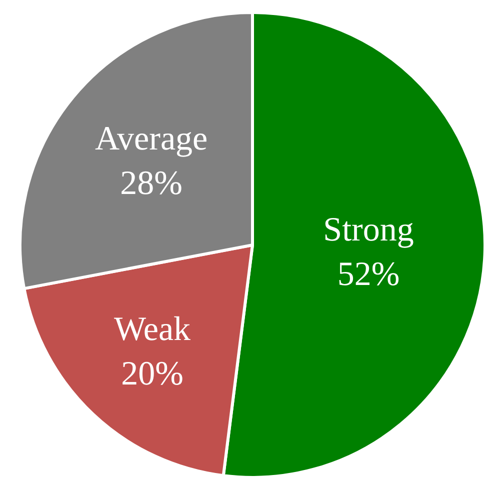  I want to click on slice-label: Weak, so click(152, 329).